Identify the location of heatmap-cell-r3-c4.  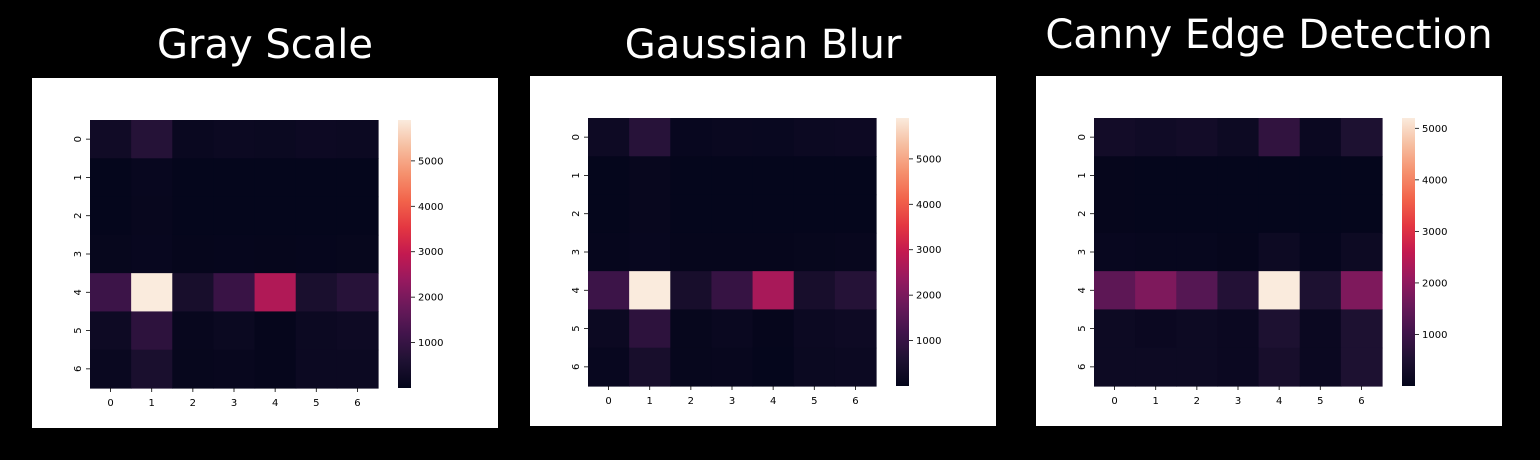
(275, 254).